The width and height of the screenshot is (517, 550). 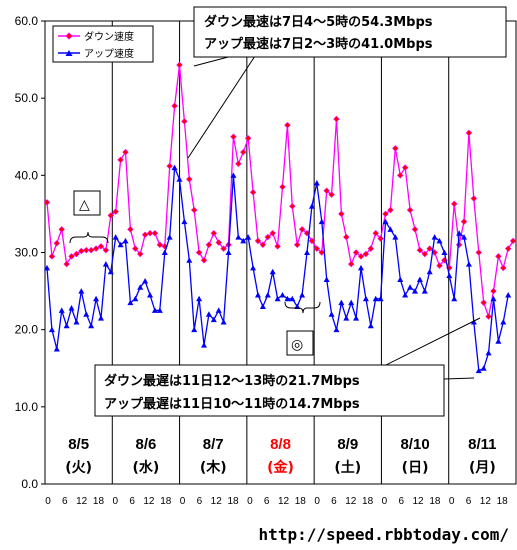 I want to click on y-tick-label: 40.0, so click(x=27, y=175).